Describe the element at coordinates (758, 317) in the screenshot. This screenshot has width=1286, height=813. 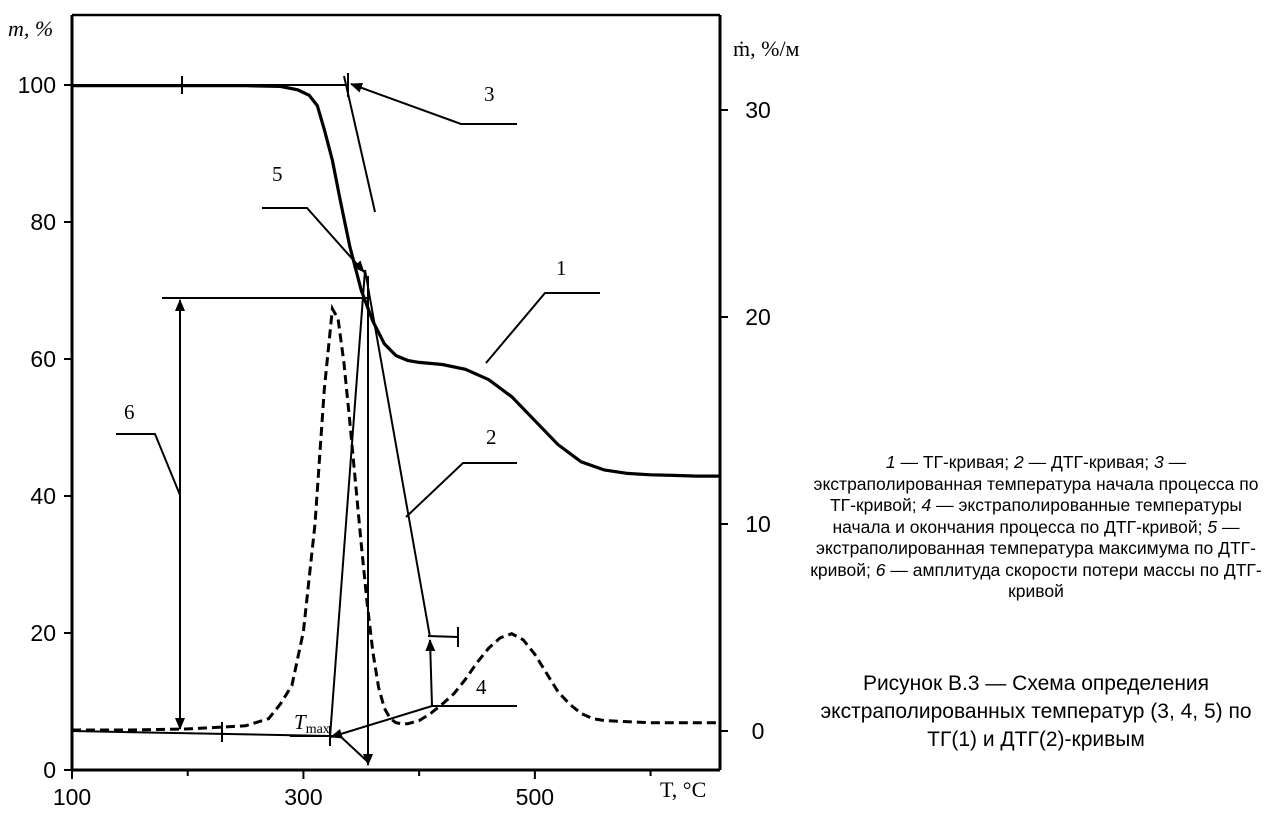
I see `y-right-tick-label: 20` at that location.